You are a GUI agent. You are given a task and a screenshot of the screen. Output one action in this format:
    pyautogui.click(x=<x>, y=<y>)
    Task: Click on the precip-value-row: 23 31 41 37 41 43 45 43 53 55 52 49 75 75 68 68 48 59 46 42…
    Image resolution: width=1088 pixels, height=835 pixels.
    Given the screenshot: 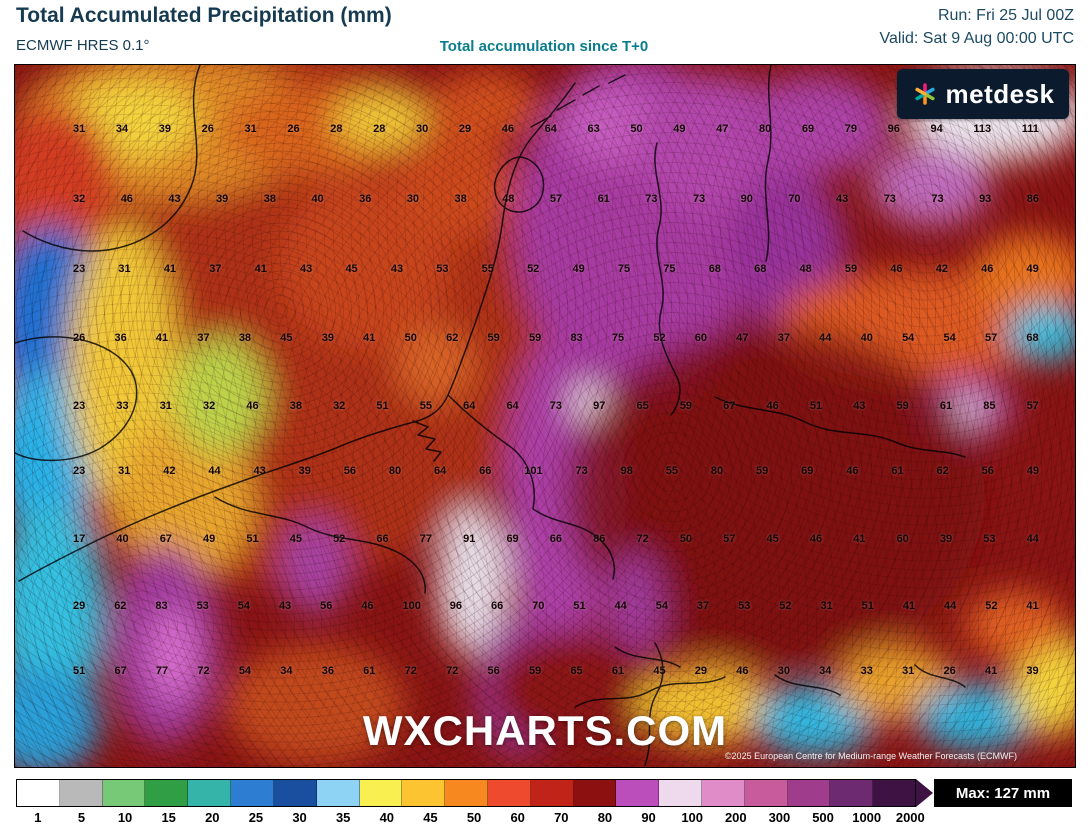 What is the action you would take?
    pyautogui.click(x=556, y=269)
    